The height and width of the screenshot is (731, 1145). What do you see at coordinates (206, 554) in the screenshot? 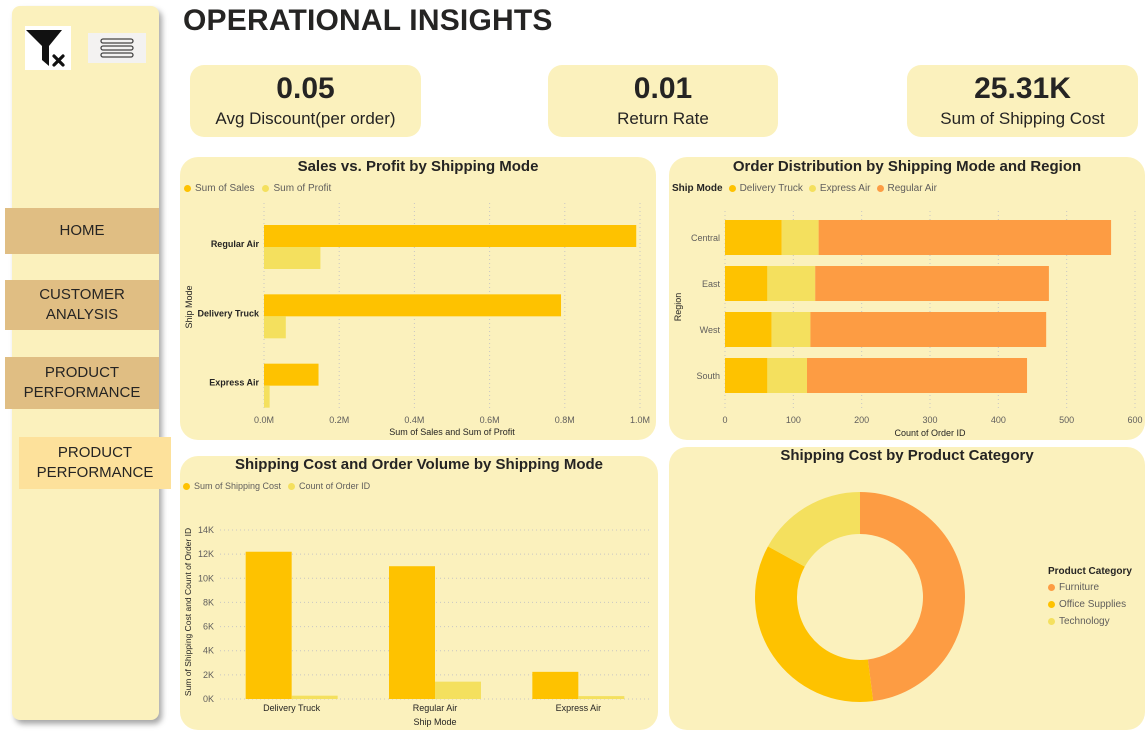
I see `y-tick-label: 12K` at bounding box center [206, 554].